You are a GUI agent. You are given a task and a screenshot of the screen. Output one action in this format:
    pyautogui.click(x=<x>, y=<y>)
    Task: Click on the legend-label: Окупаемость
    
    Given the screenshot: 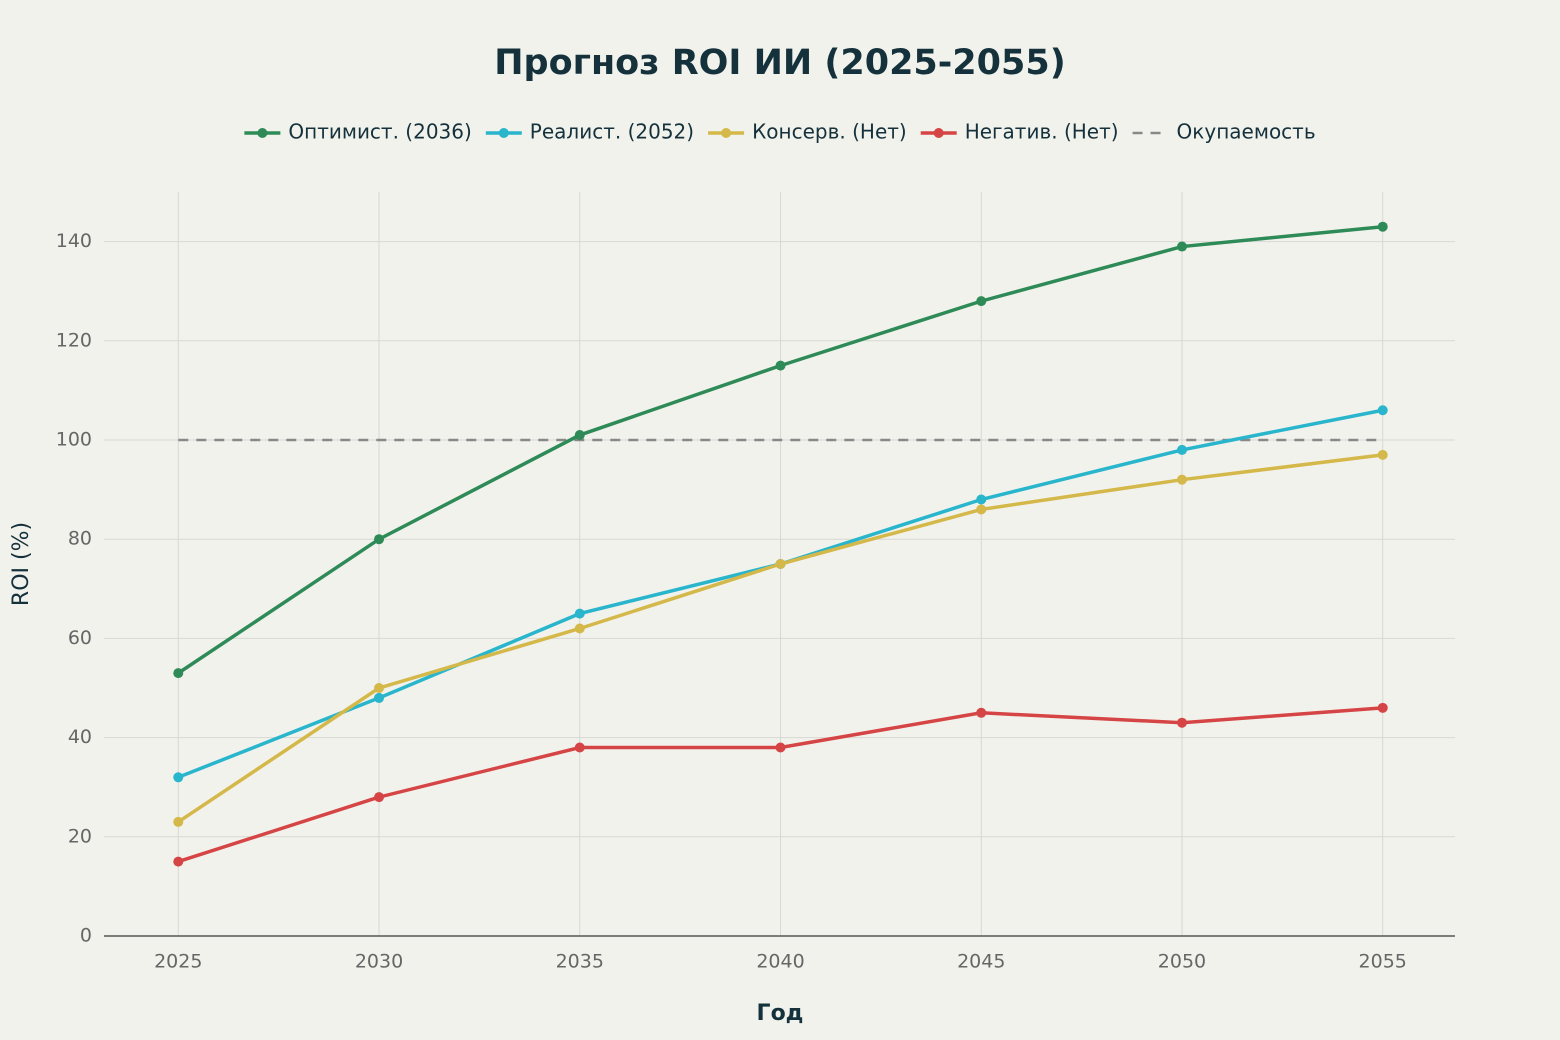 What is the action you would take?
    pyautogui.click(x=1246, y=132)
    